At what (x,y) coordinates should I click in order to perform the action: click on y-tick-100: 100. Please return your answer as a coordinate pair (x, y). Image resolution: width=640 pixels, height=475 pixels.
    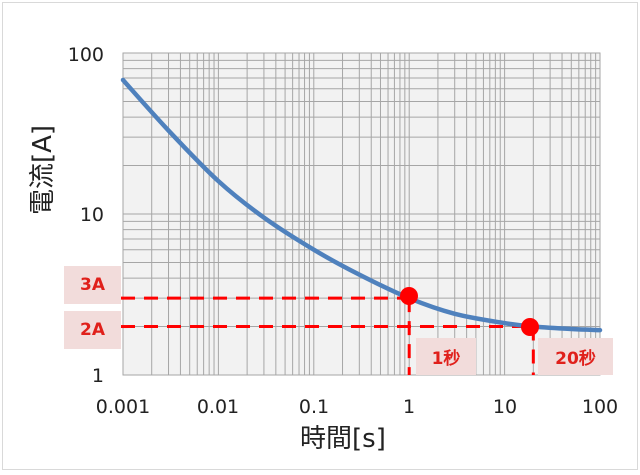
    Looking at the image, I should click on (85, 55).